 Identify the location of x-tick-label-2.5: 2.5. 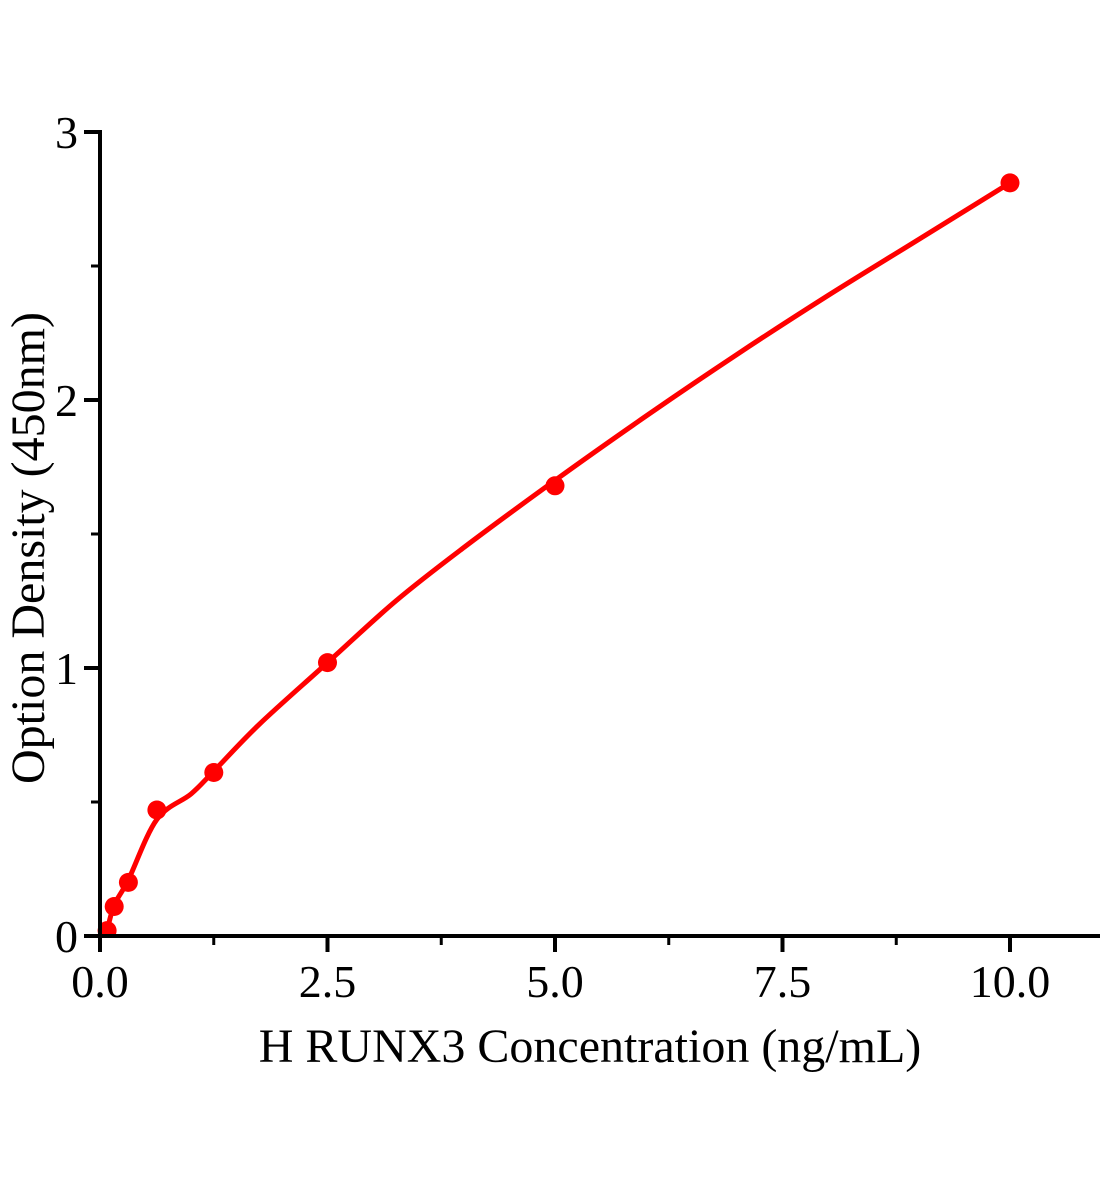
(328, 981).